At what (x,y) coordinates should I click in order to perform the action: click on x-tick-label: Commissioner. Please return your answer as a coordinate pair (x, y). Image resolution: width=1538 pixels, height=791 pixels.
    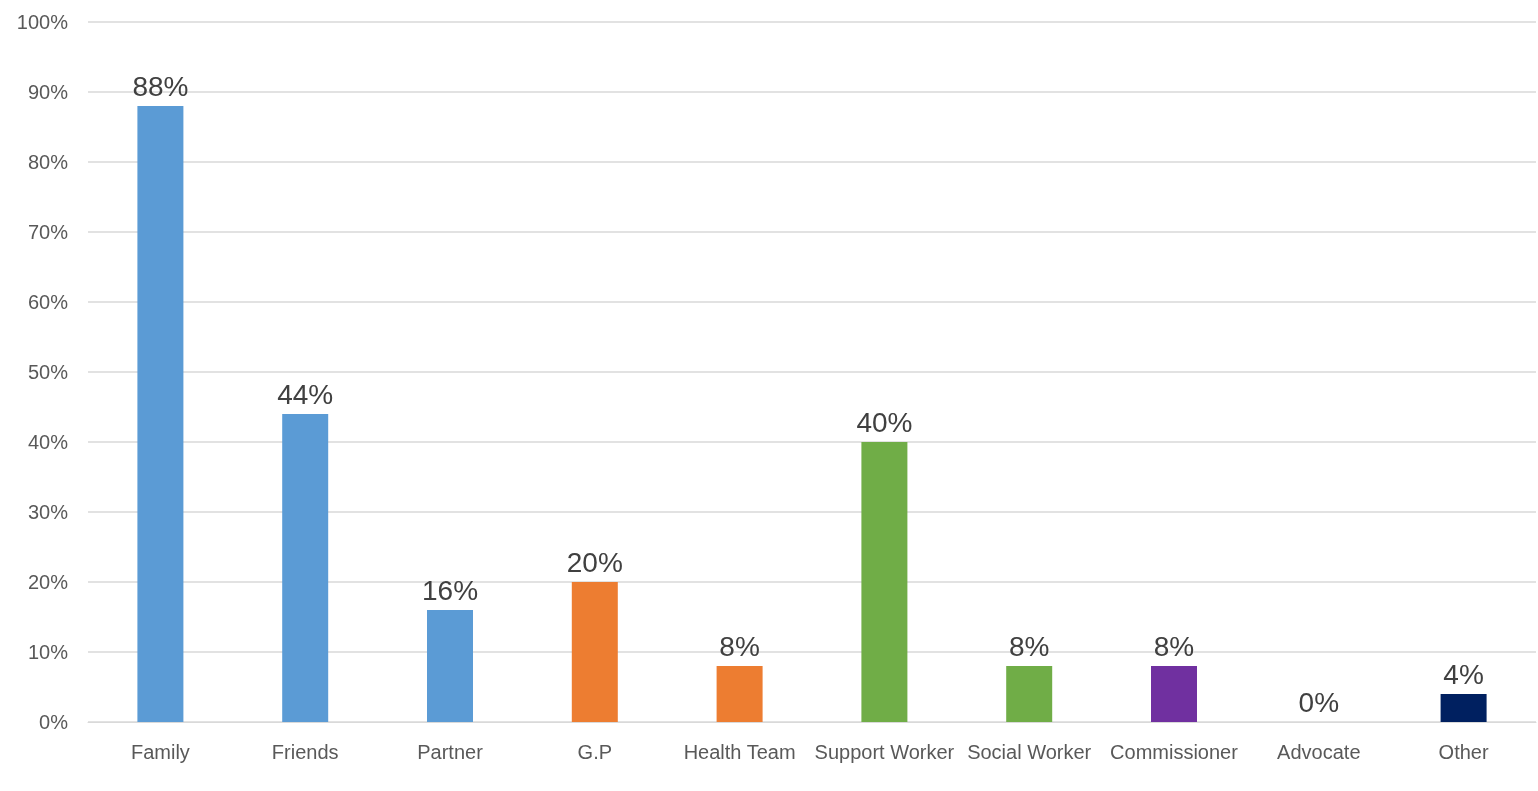
    Looking at the image, I should click on (1174, 752).